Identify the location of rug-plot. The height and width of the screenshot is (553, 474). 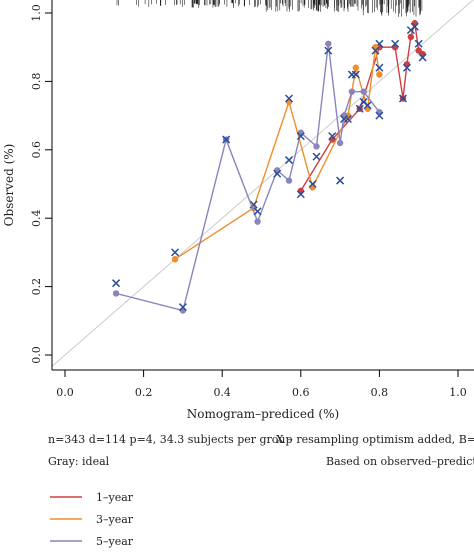
(269, 8).